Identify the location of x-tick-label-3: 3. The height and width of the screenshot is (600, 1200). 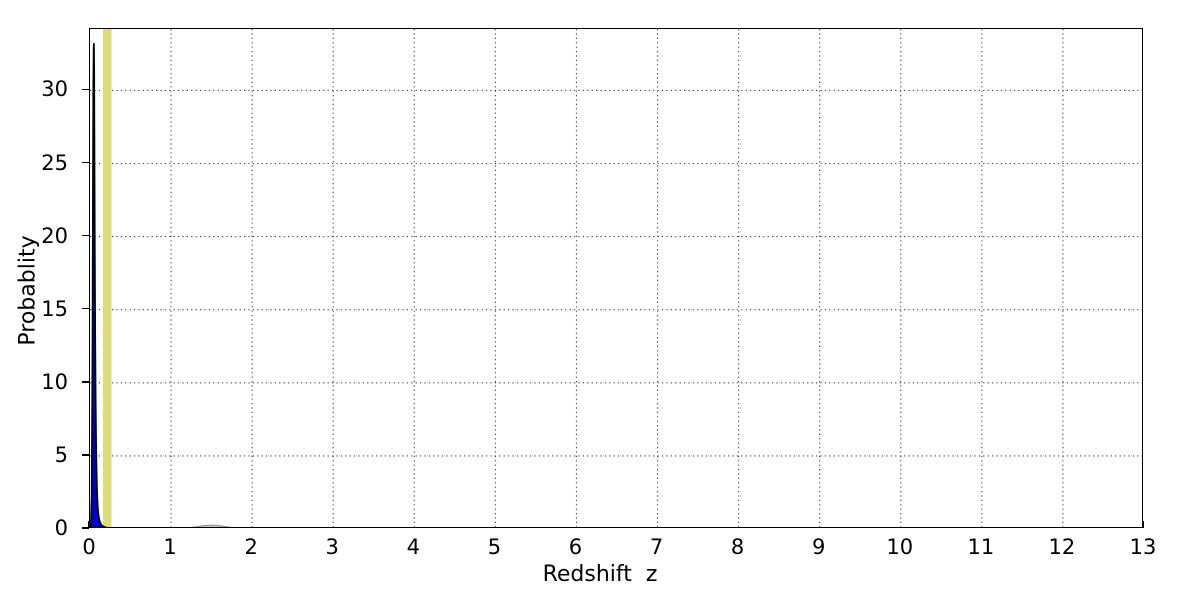
(332, 547).